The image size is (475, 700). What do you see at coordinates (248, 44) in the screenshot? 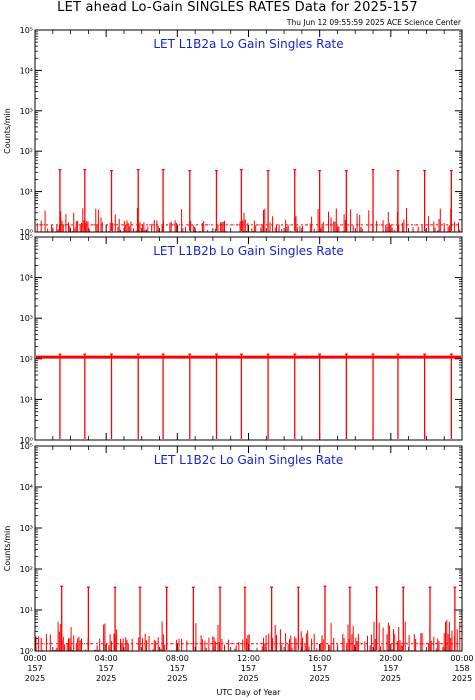
I see `panel-title: LET L1B2a Lo Gain Singles Rate` at bounding box center [248, 44].